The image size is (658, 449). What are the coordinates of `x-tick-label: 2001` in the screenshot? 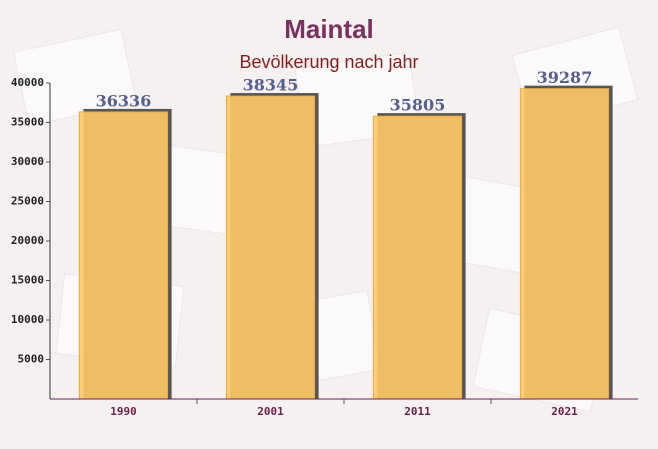 It's located at (270, 411).